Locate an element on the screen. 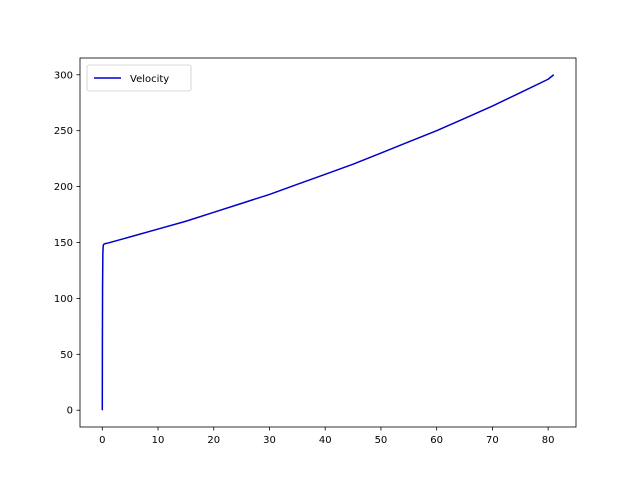 This screenshot has width=640, height=480. legend-box is located at coordinates (139, 78).